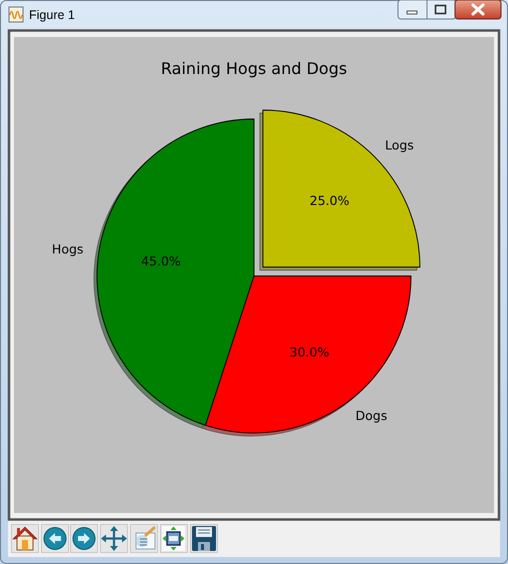 This screenshot has width=508, height=564. What do you see at coordinates (372, 416) in the screenshot?
I see `slice-label: Dogs` at bounding box center [372, 416].